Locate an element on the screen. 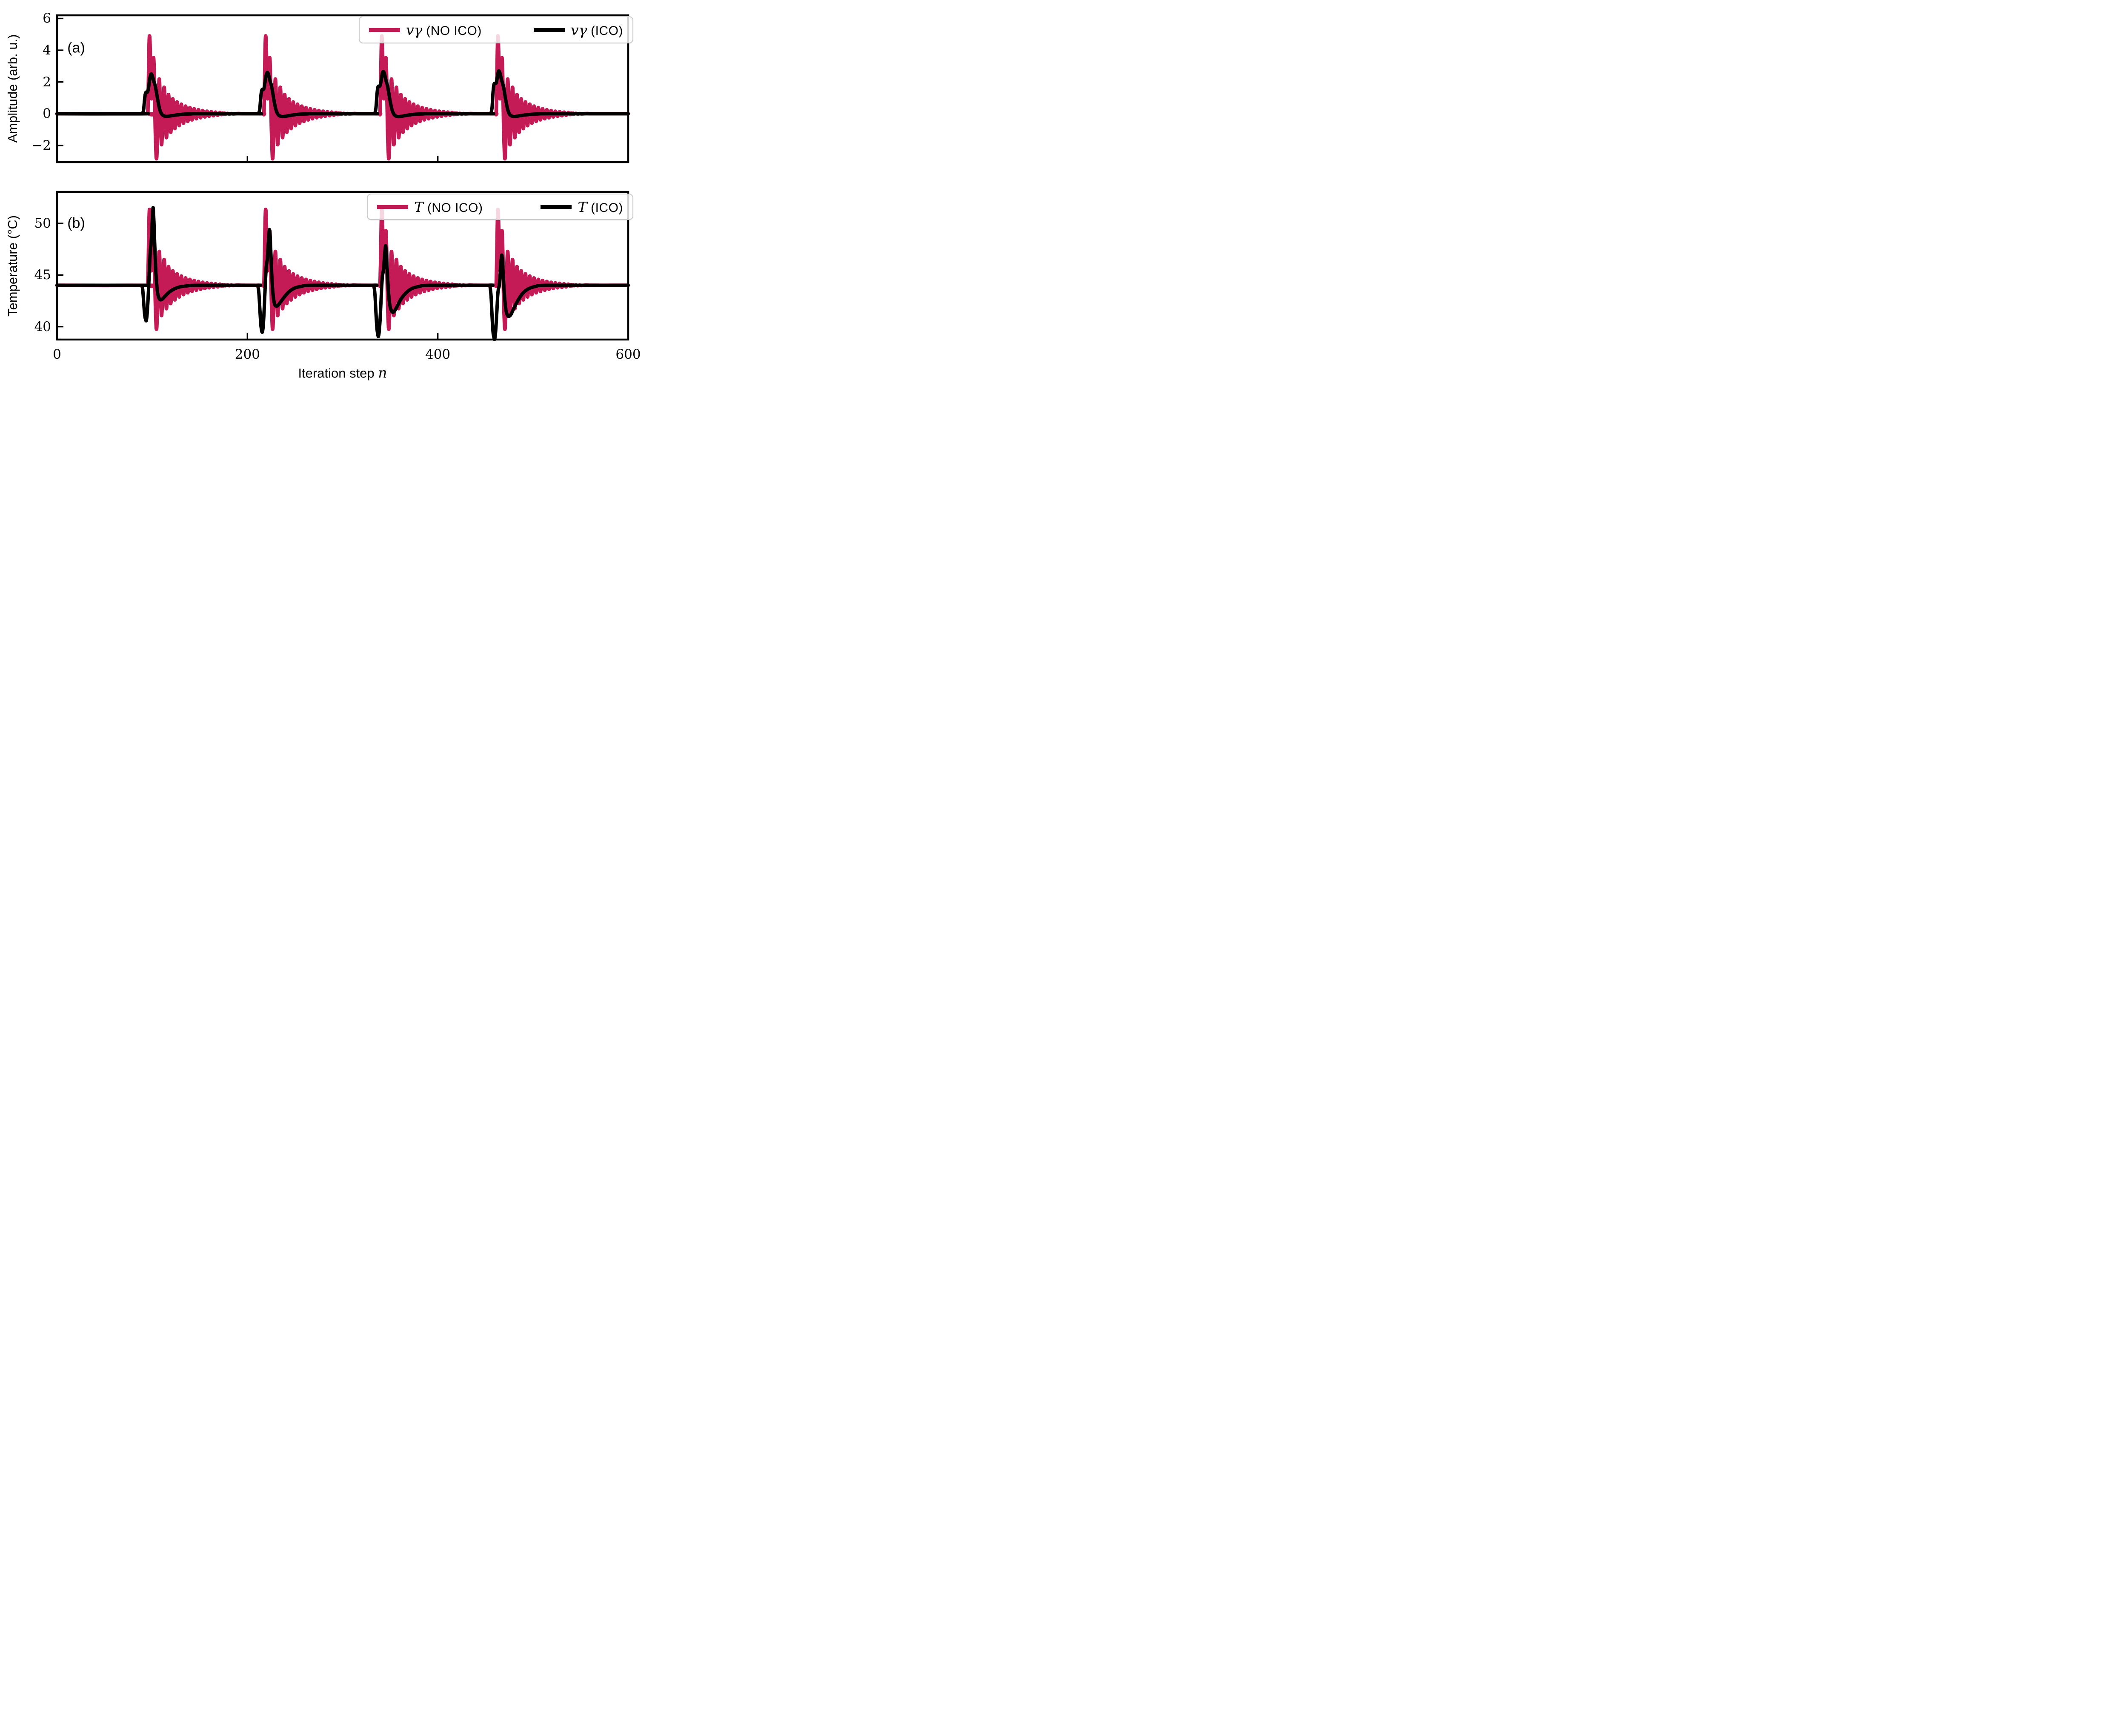 This screenshot has width=2128, height=1736. legend-label: vγ (NO ICO) is located at coordinates (444, 30).